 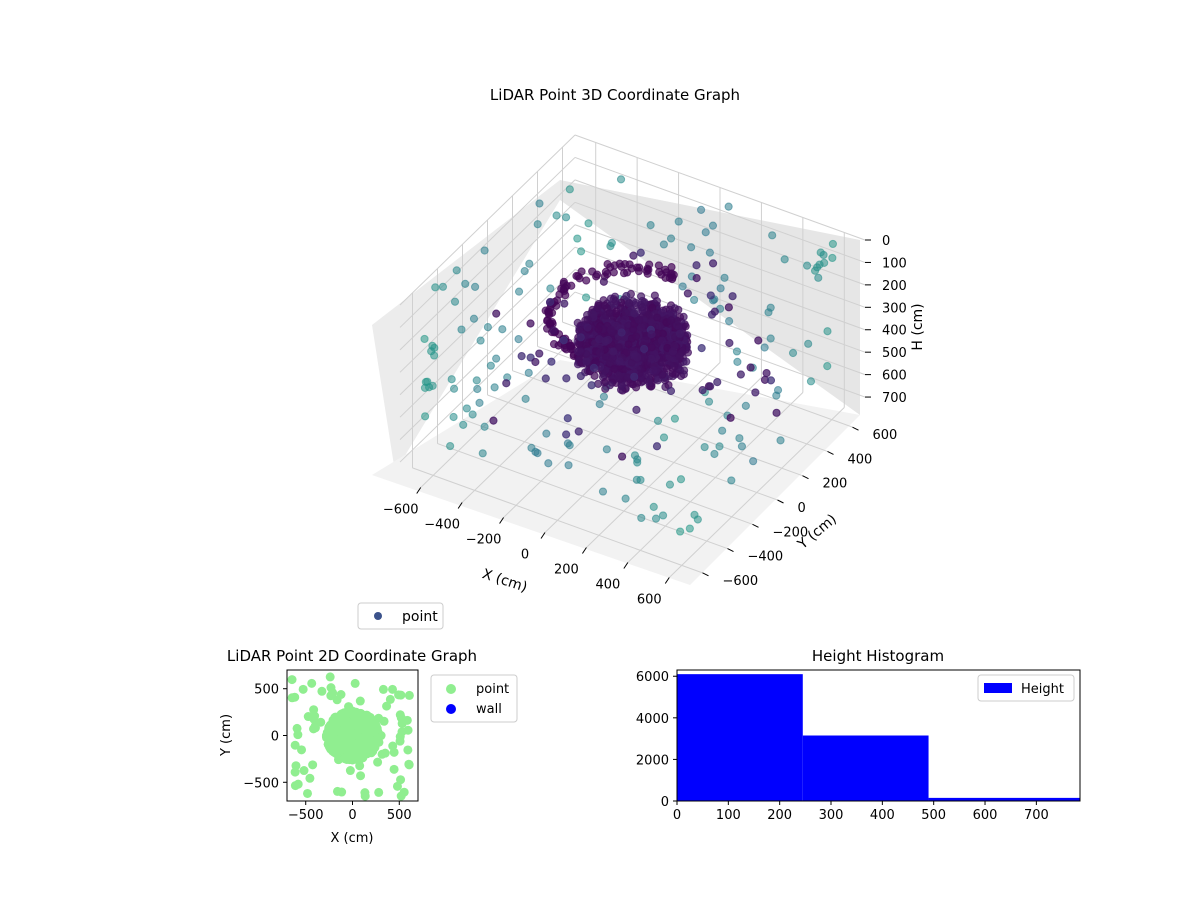 I want to click on legend-2d-point-marker, so click(x=451, y=689).